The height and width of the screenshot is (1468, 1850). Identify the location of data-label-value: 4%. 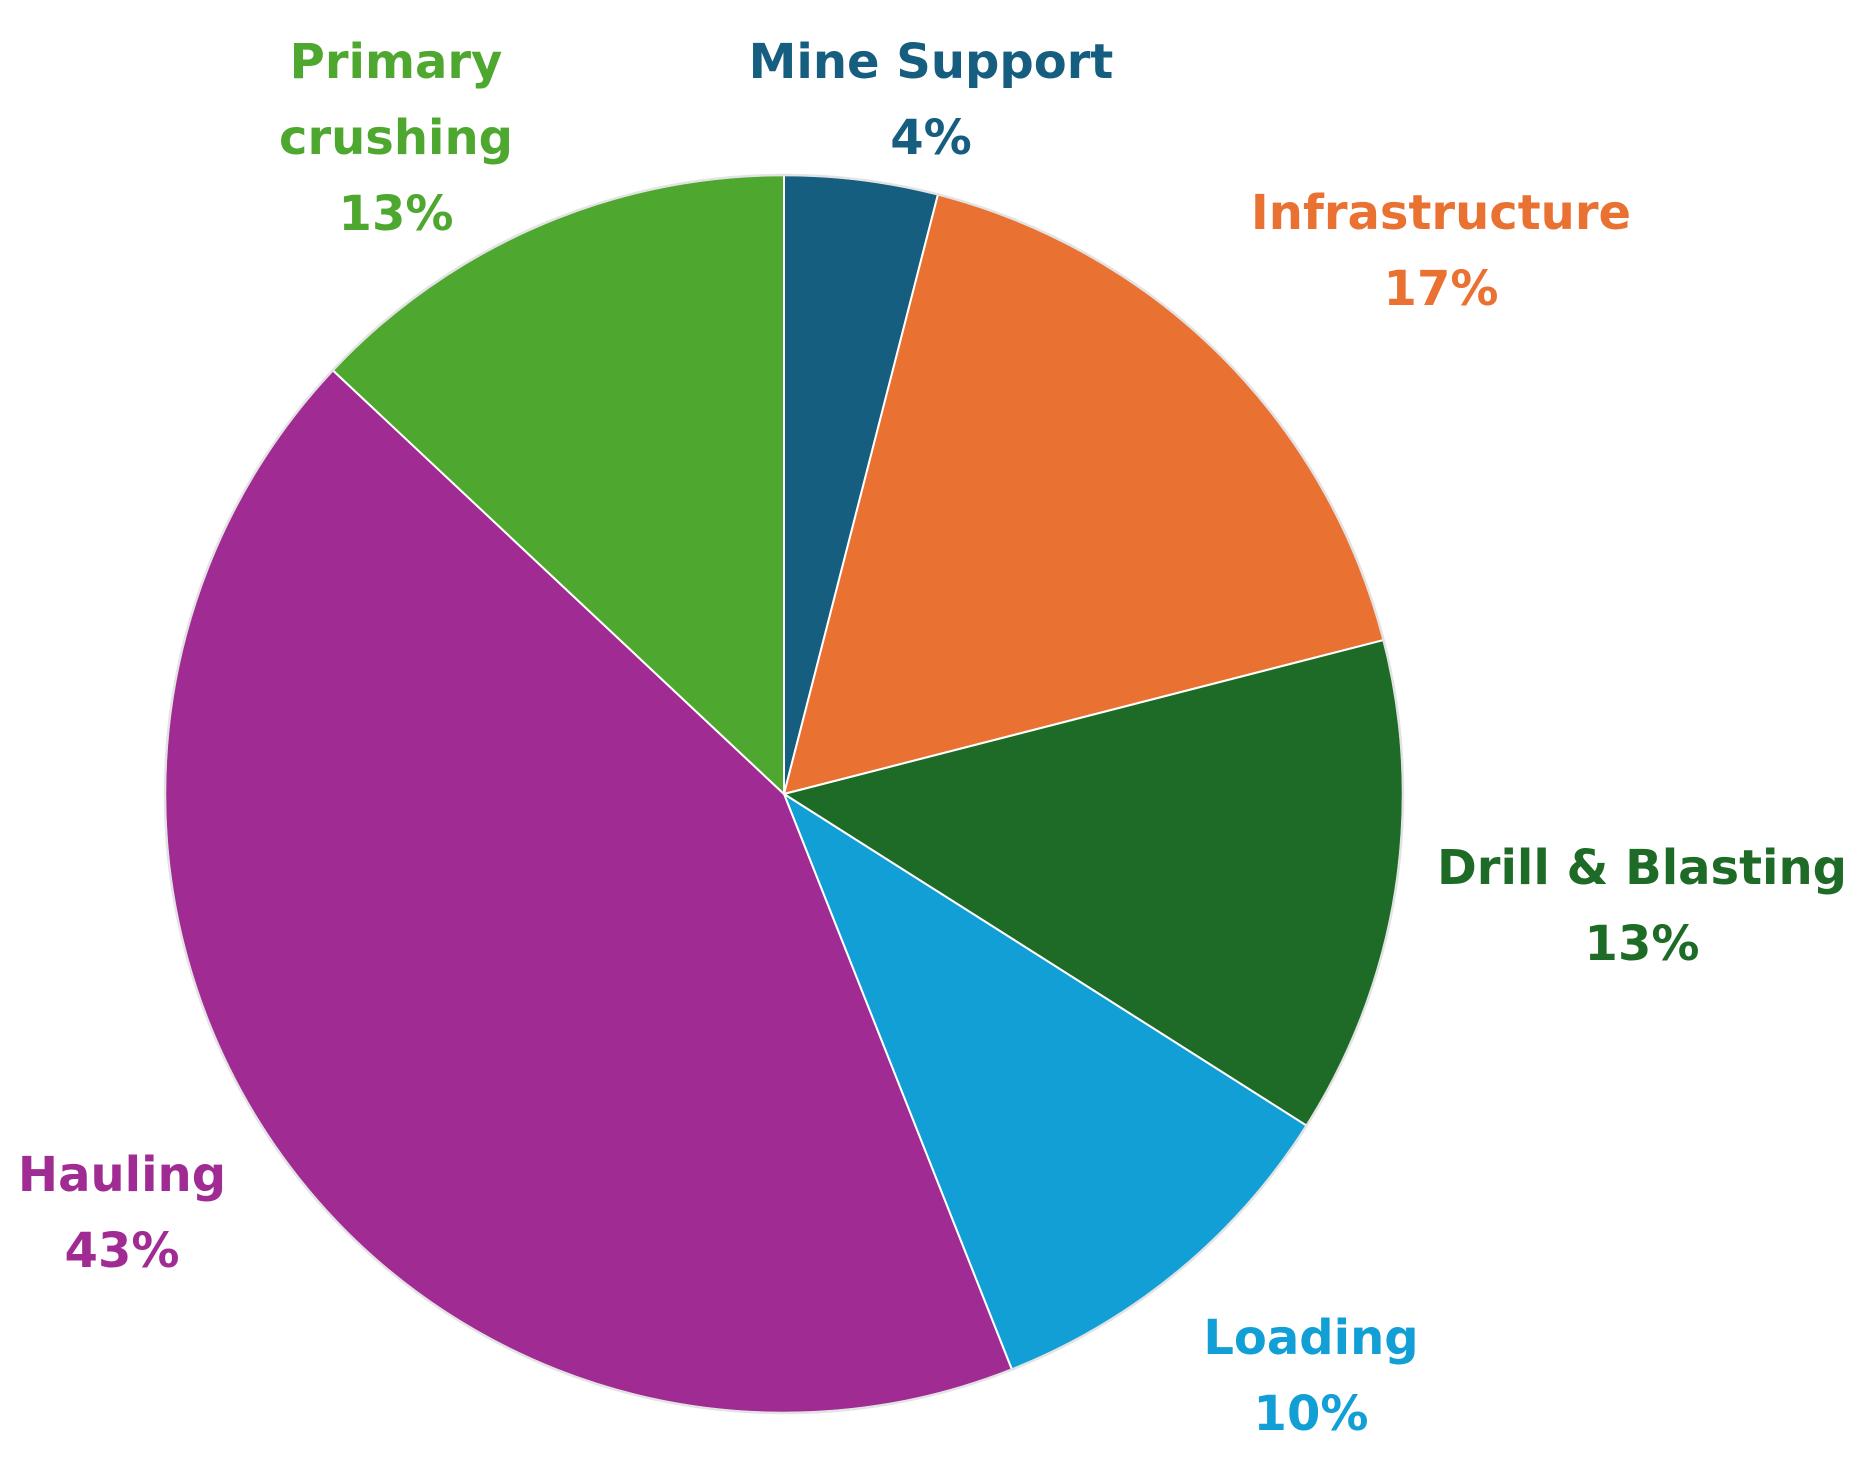
(931, 138).